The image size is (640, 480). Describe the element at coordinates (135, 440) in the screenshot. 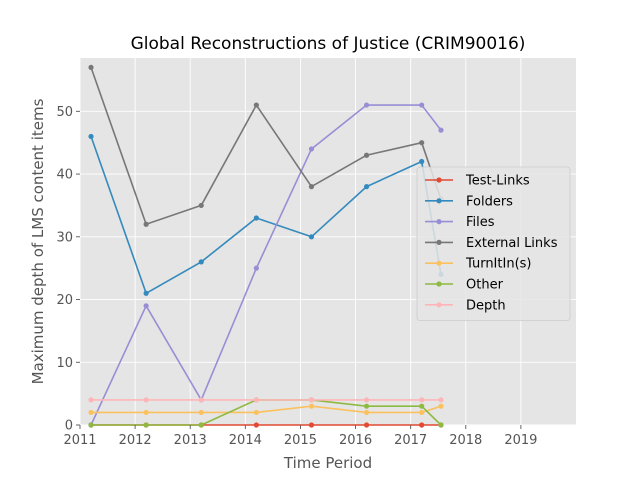

I see `x-tick-label: 2012` at that location.